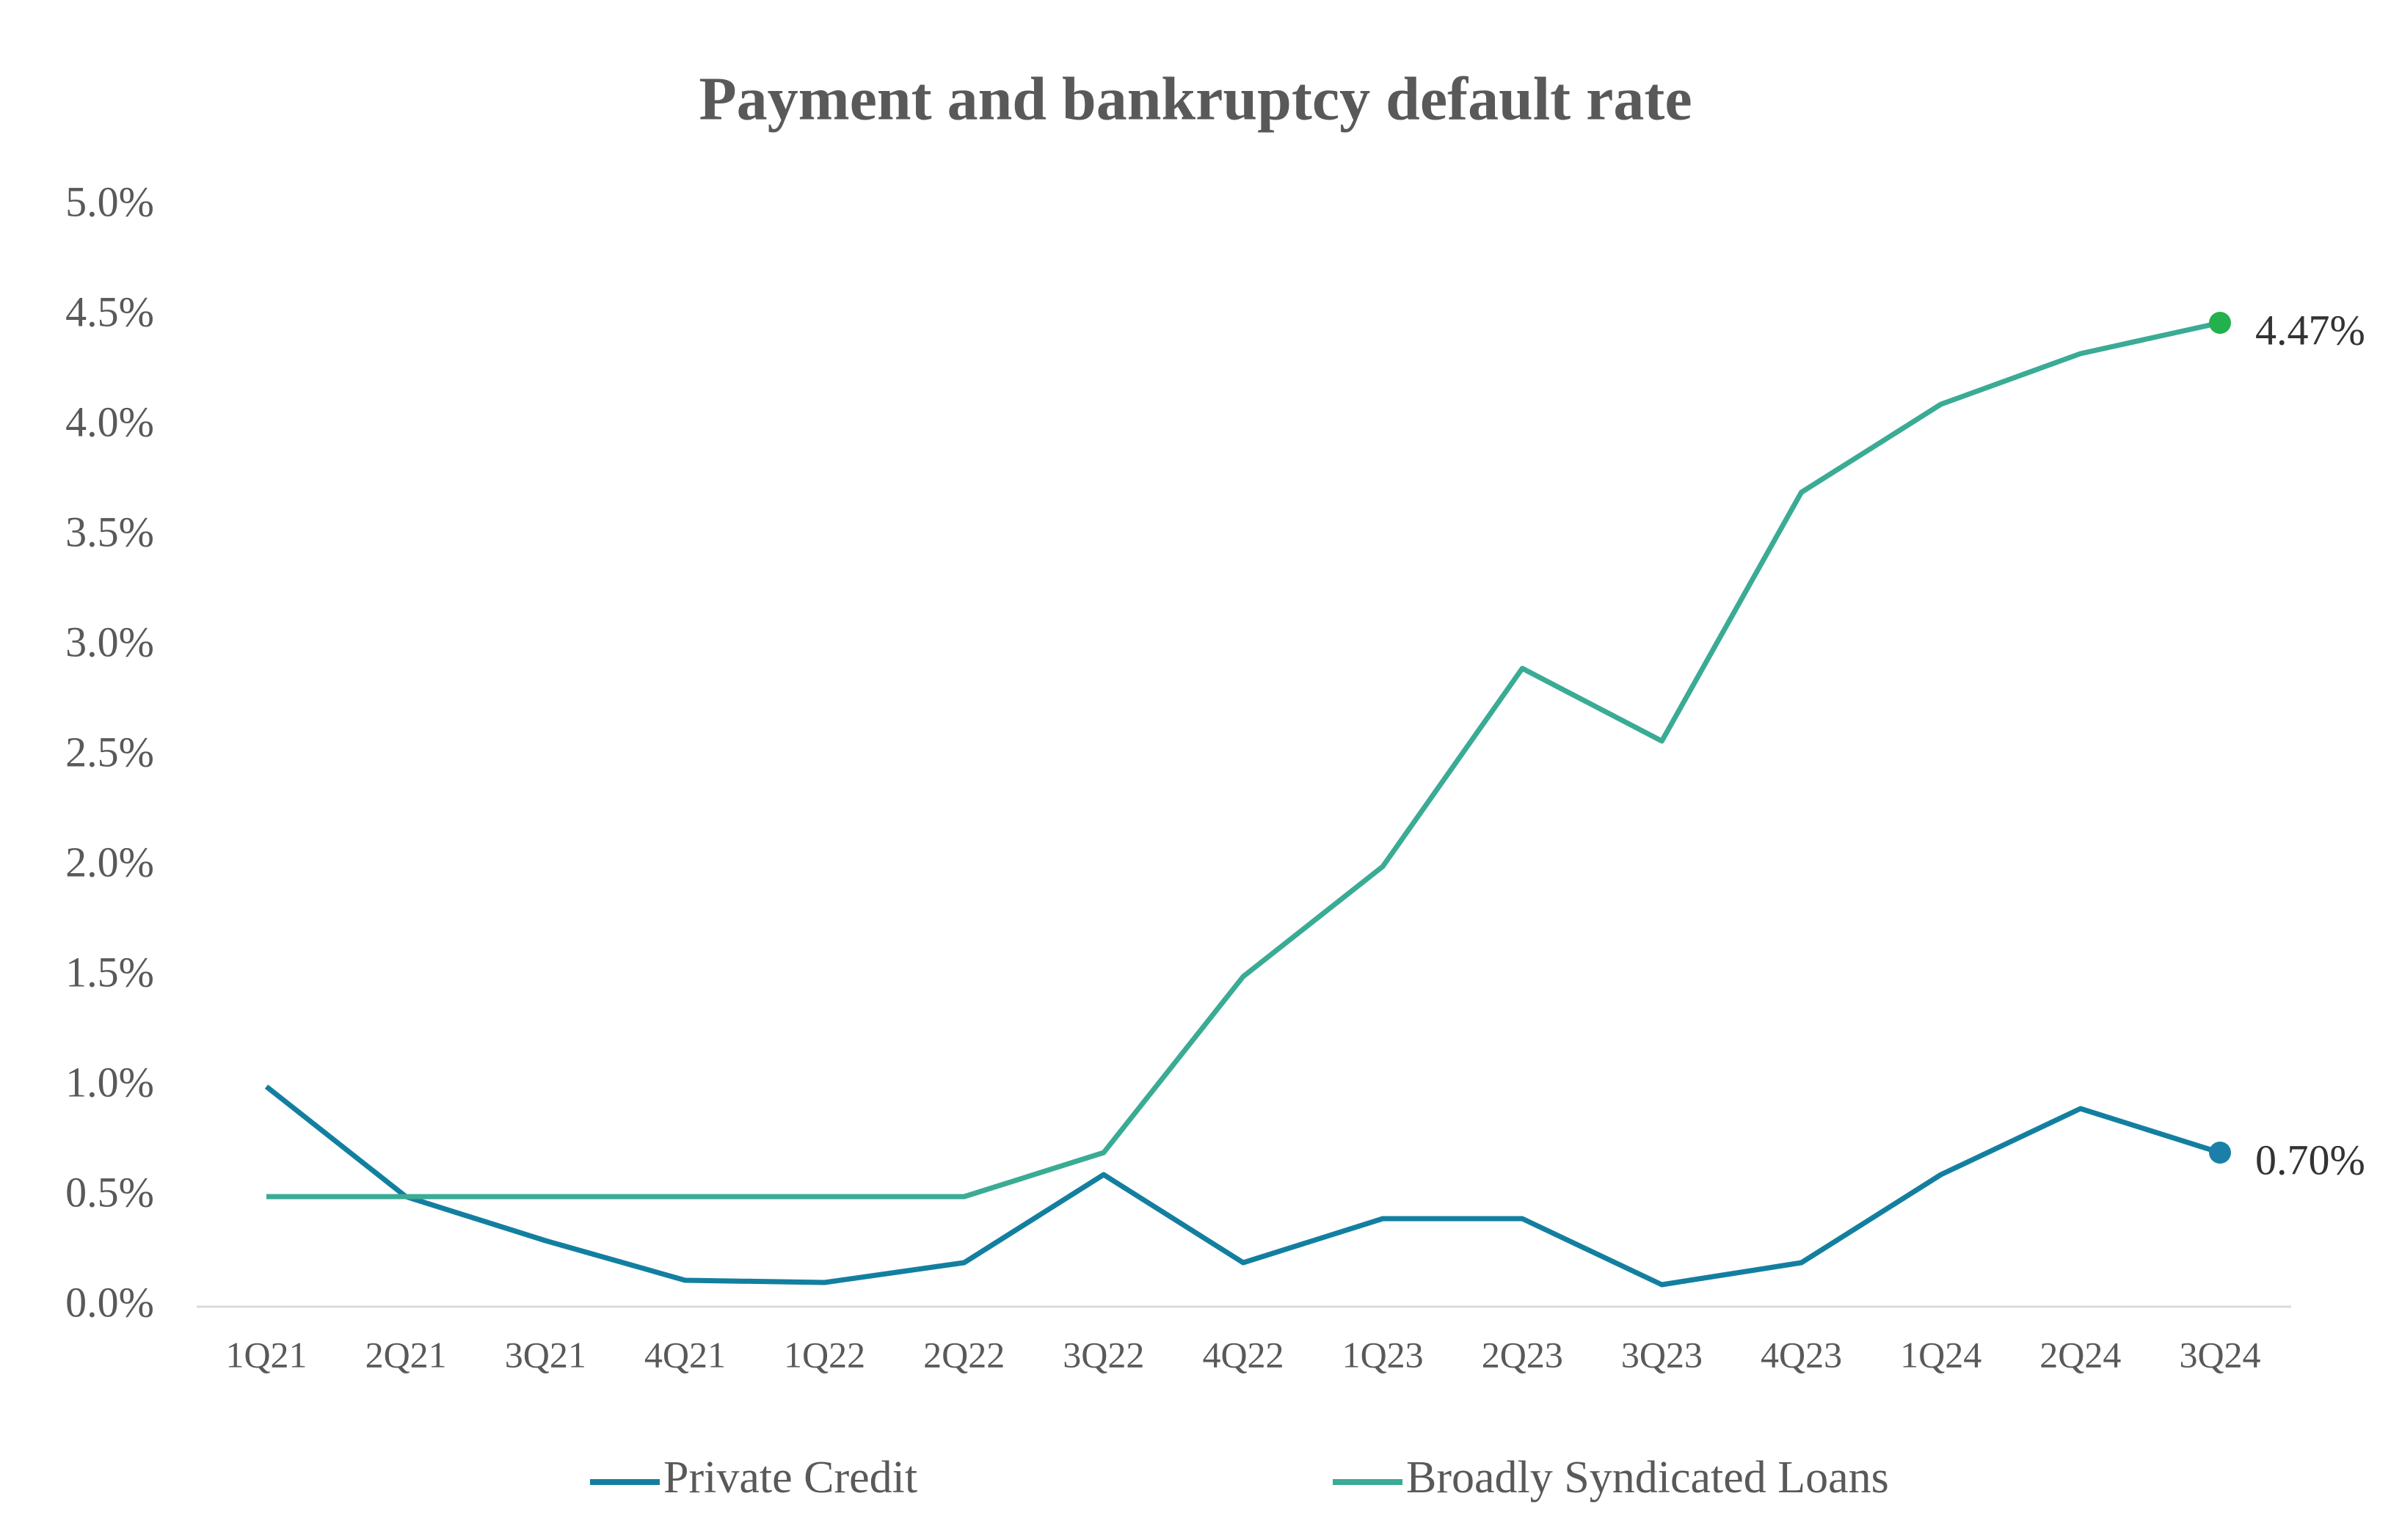 Image resolution: width=2391 pixels, height=1540 pixels. What do you see at coordinates (109, 1082) in the screenshot?
I see `y-tick-label: 1.0%` at bounding box center [109, 1082].